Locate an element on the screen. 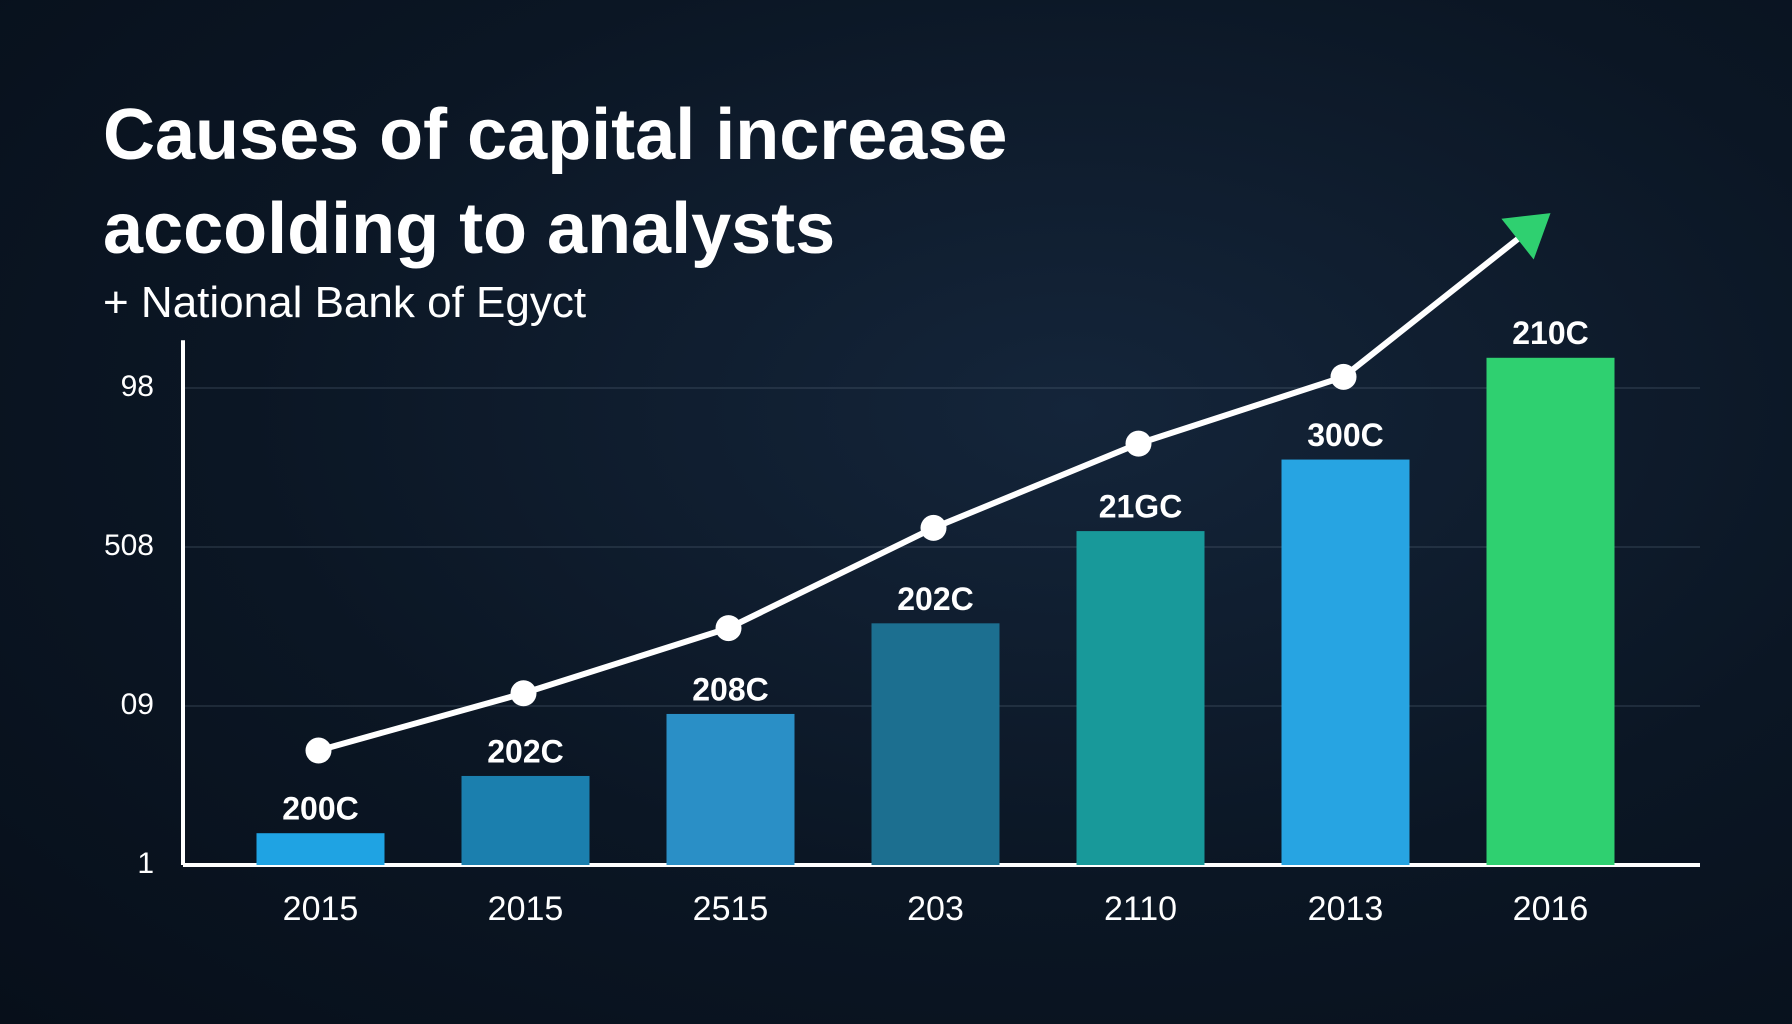 This screenshot has width=1792, height=1024. y-tick-label: 508 is located at coordinates (129, 545).